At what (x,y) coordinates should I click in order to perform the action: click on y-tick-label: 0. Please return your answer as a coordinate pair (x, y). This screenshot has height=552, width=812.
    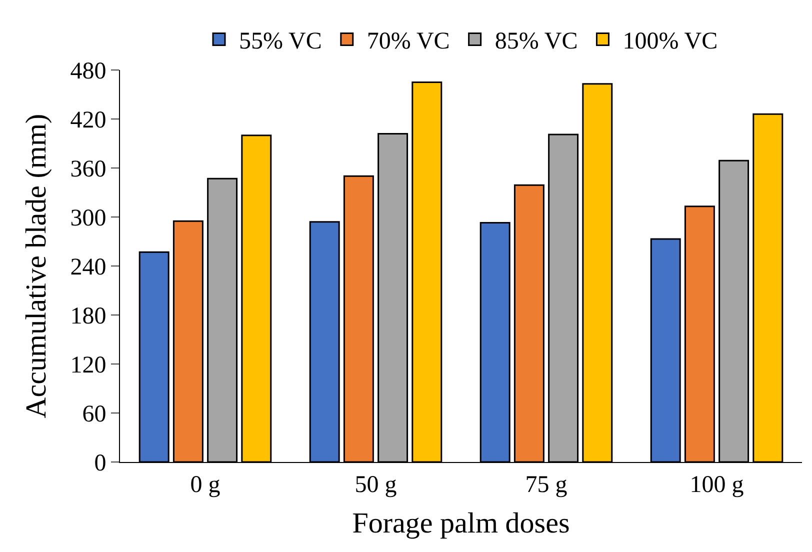
    Looking at the image, I should click on (100, 463).